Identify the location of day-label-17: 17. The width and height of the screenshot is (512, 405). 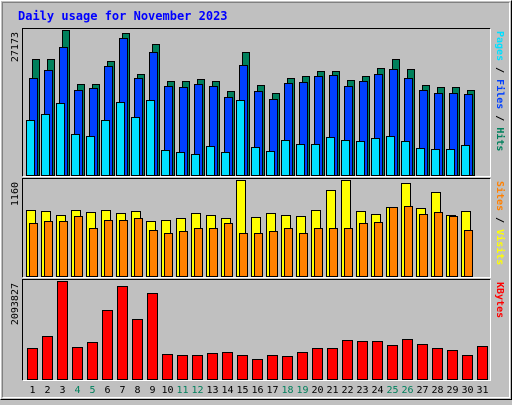
(272, 390).